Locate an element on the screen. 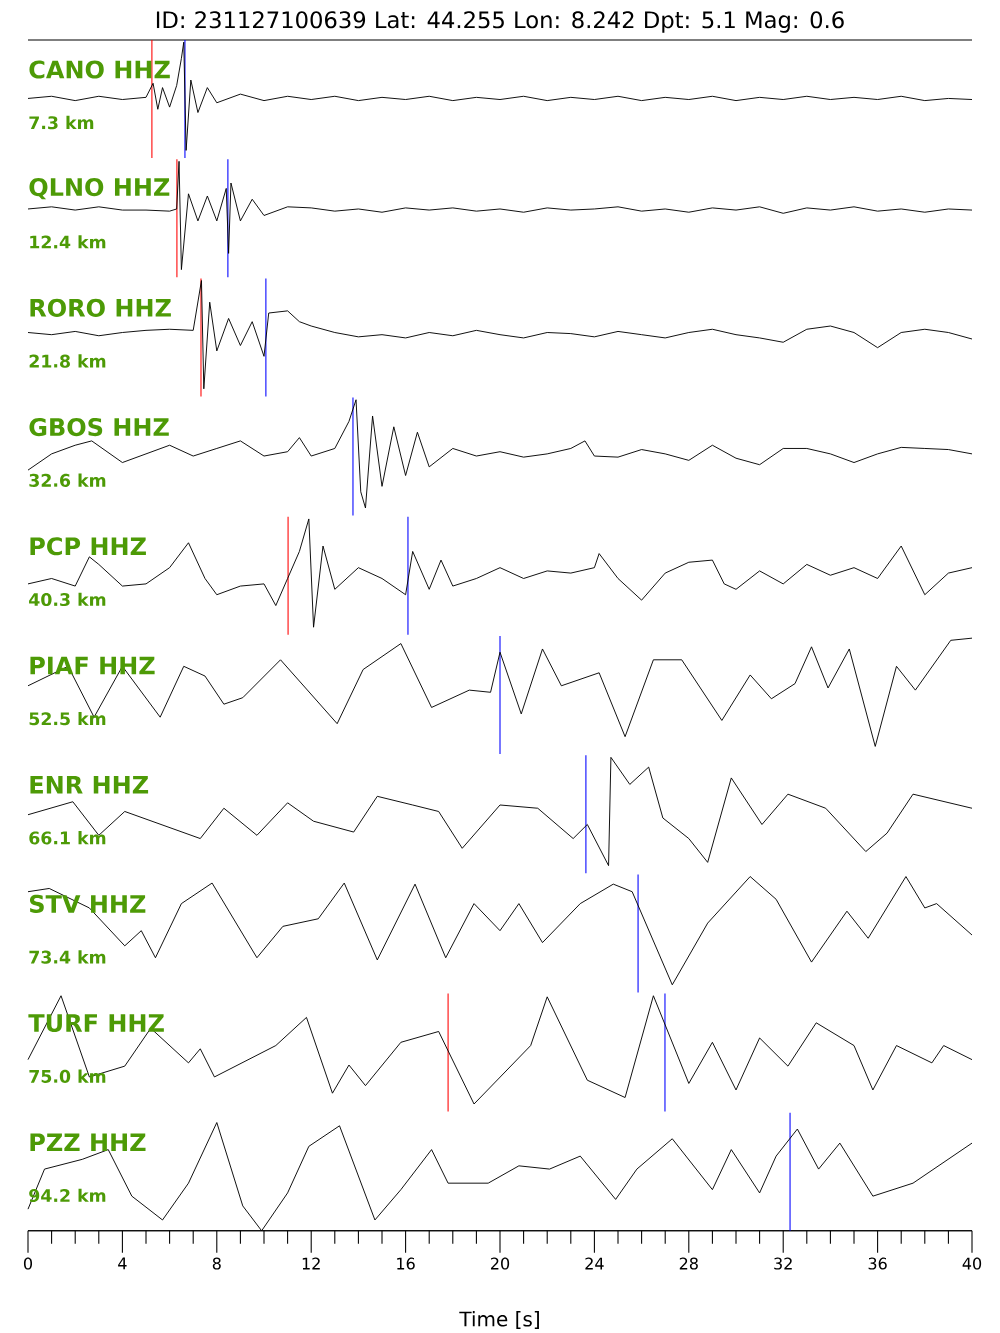  annotation: 75.0 km is located at coordinates (67, 1076).